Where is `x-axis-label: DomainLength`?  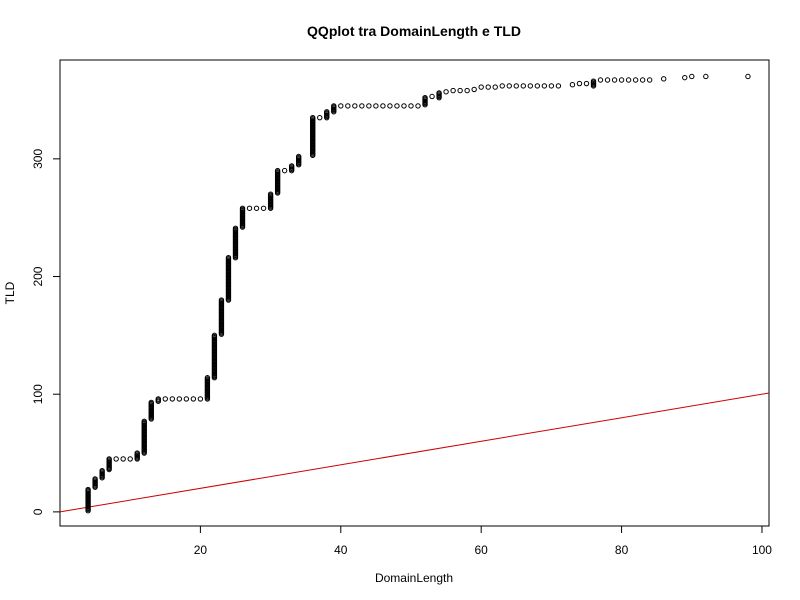 x-axis-label: DomainLength is located at coordinates (414, 578).